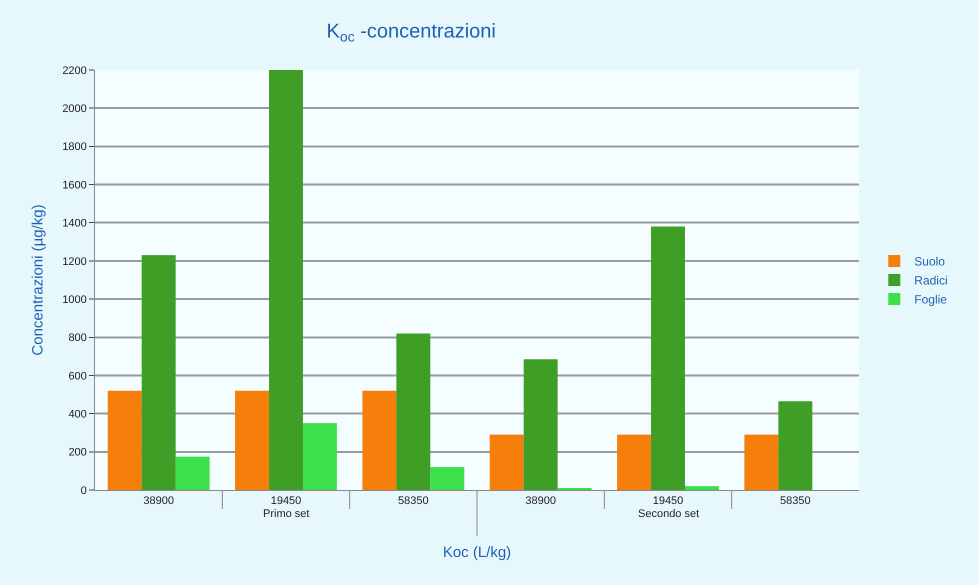  What do you see at coordinates (74, 185) in the screenshot?
I see `y-tick-label: 1600` at bounding box center [74, 185].